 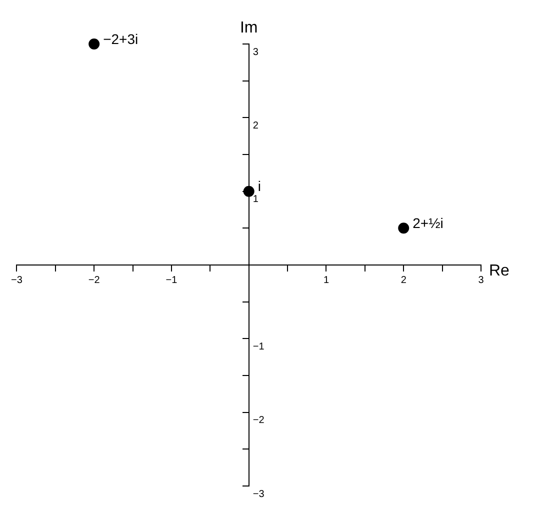 What do you see at coordinates (259, 186) in the screenshot?
I see `annotation: i` at bounding box center [259, 186].